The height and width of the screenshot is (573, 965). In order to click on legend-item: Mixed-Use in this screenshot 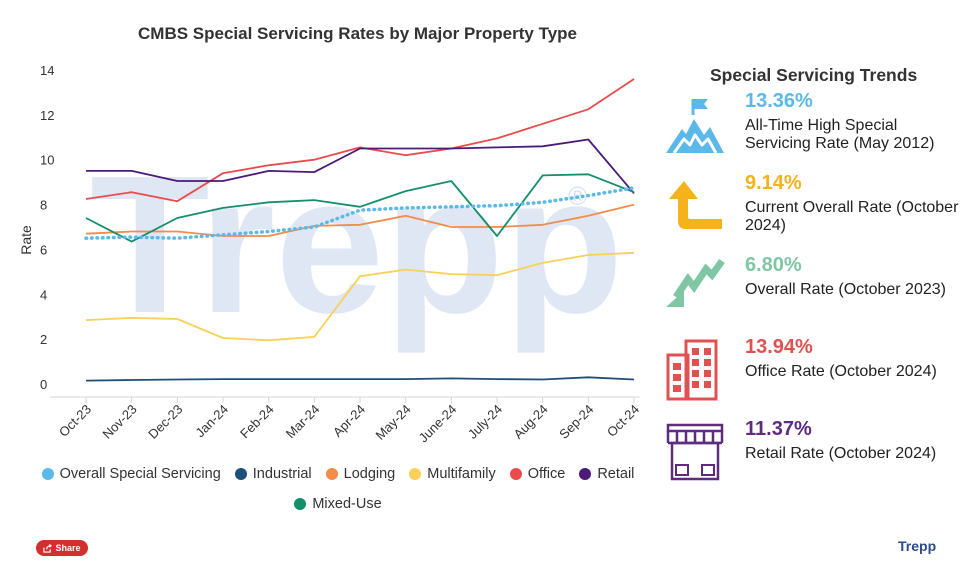, I will do `click(338, 504)`.